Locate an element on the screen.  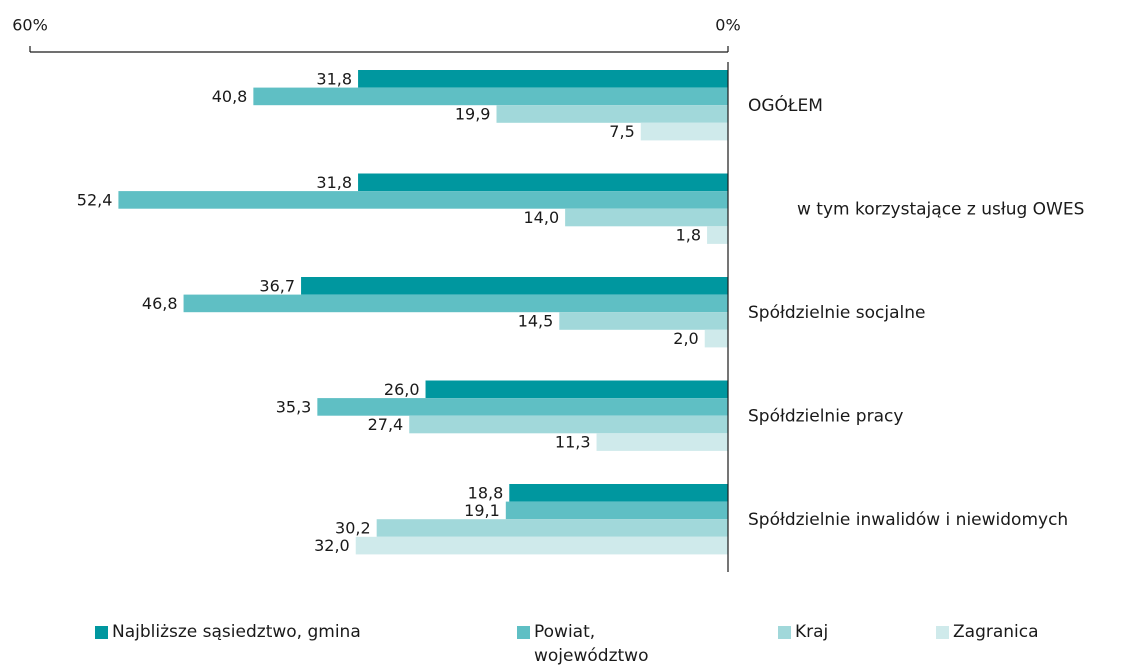
value-label: 14,5 is located at coordinates (536, 321).